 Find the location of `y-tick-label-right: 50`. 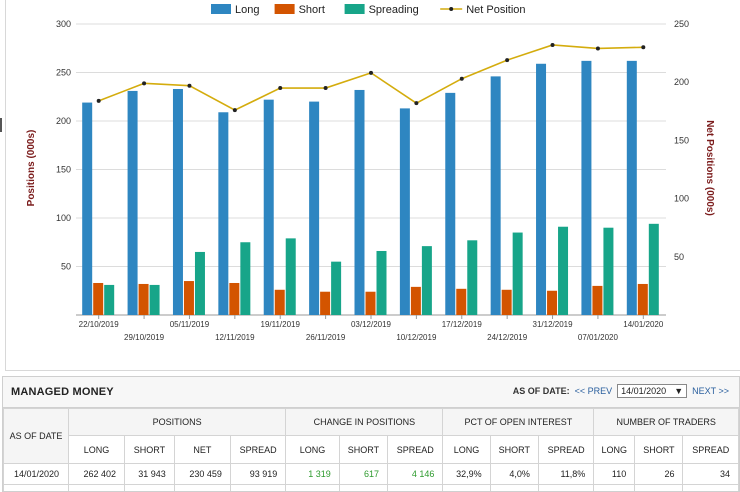

y-tick-label-right: 50 is located at coordinates (679, 257).